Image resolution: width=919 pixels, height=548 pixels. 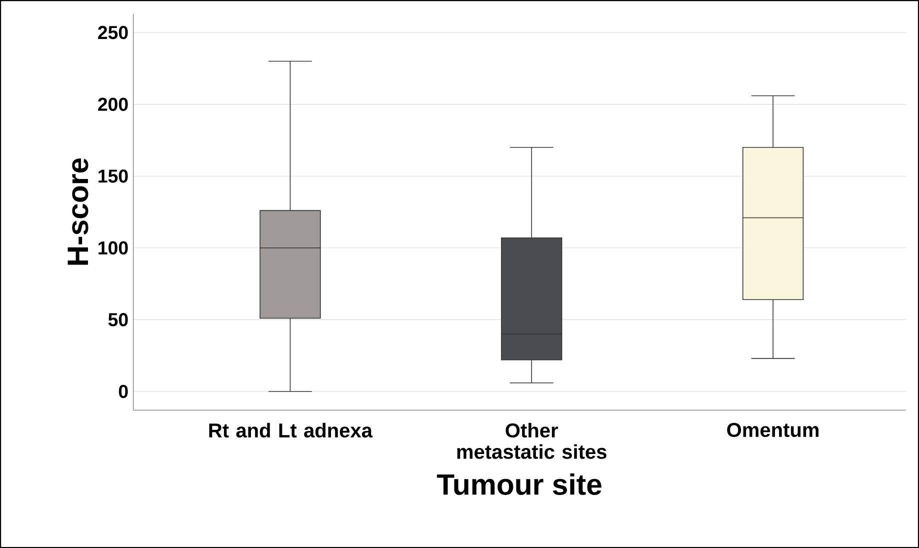 What do you see at coordinates (291, 430) in the screenshot?
I see `x-tick-label: Rt and Lt adnexa` at bounding box center [291, 430].